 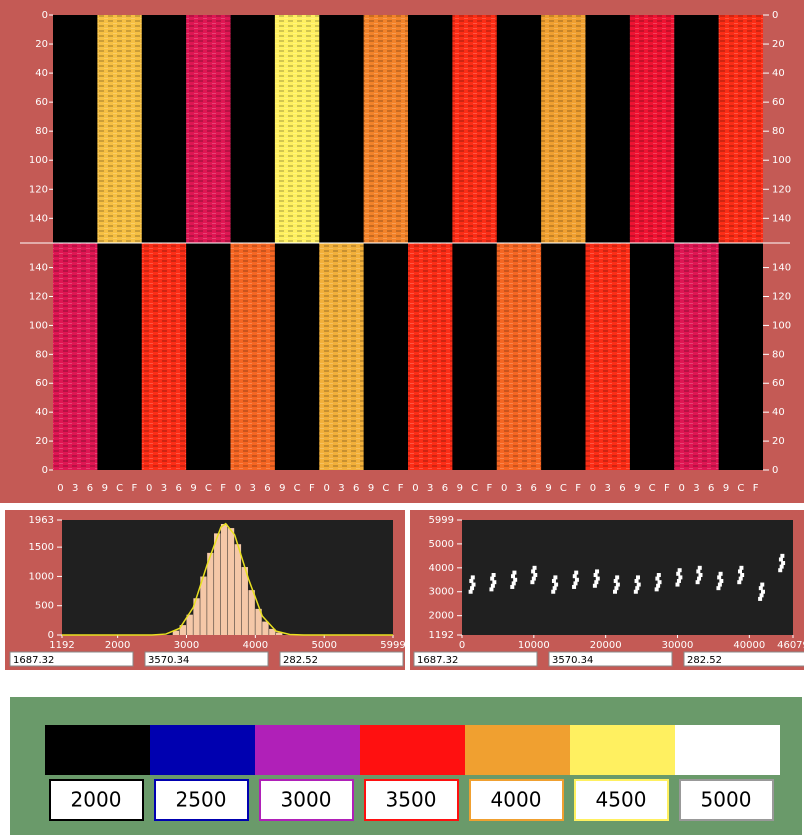 What do you see at coordinates (201, 800) in the screenshot?
I see `legend-label: 2500` at bounding box center [201, 800].